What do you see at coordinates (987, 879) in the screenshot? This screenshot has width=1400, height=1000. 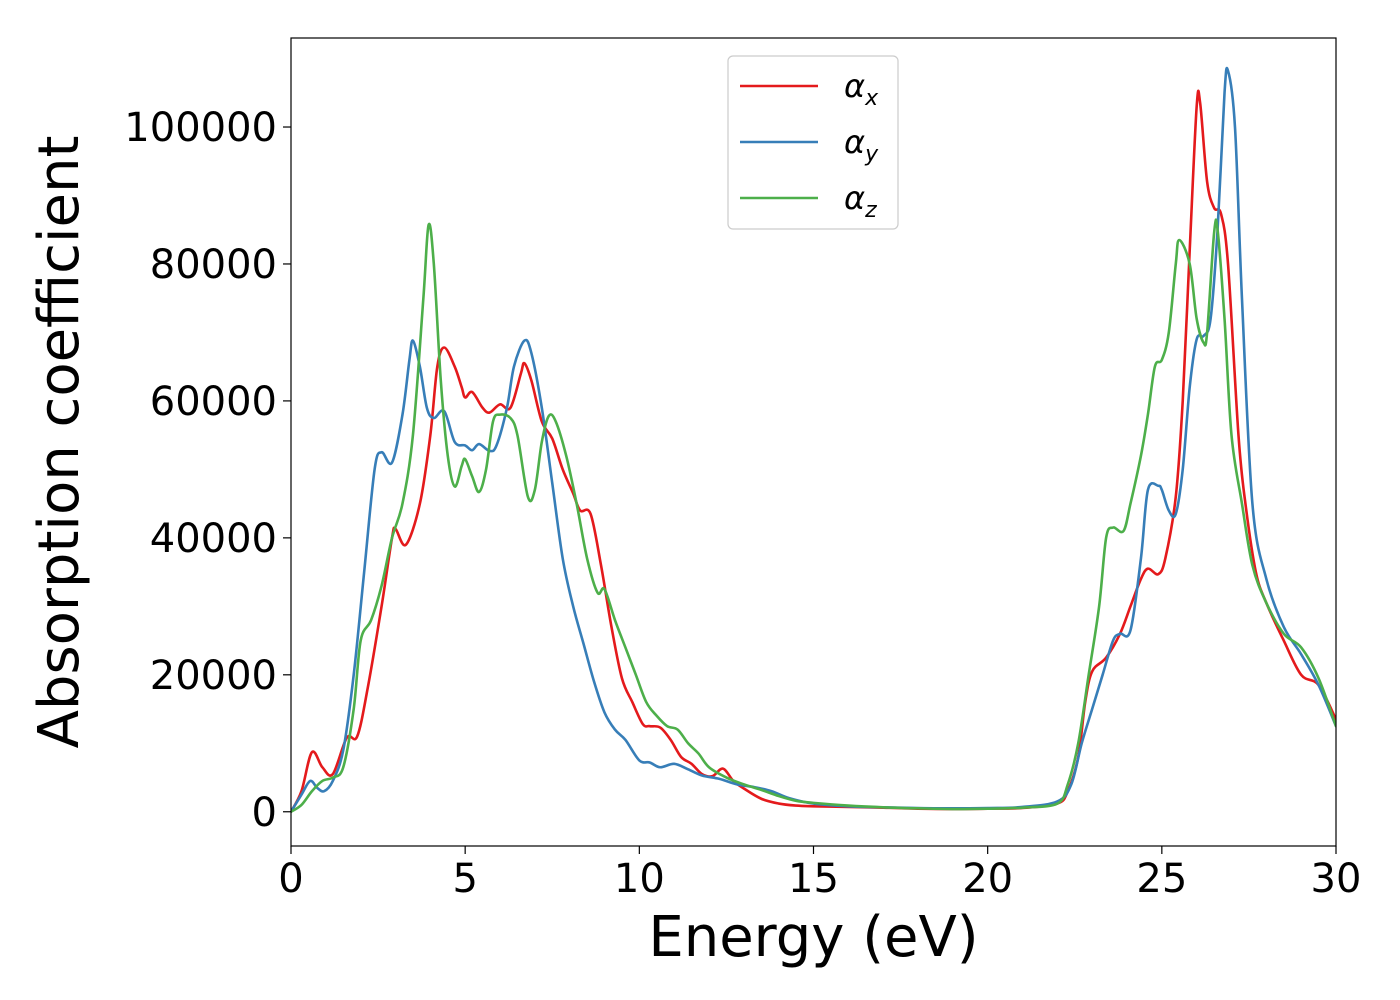 I see `x-tick-label: 20` at bounding box center [987, 879].